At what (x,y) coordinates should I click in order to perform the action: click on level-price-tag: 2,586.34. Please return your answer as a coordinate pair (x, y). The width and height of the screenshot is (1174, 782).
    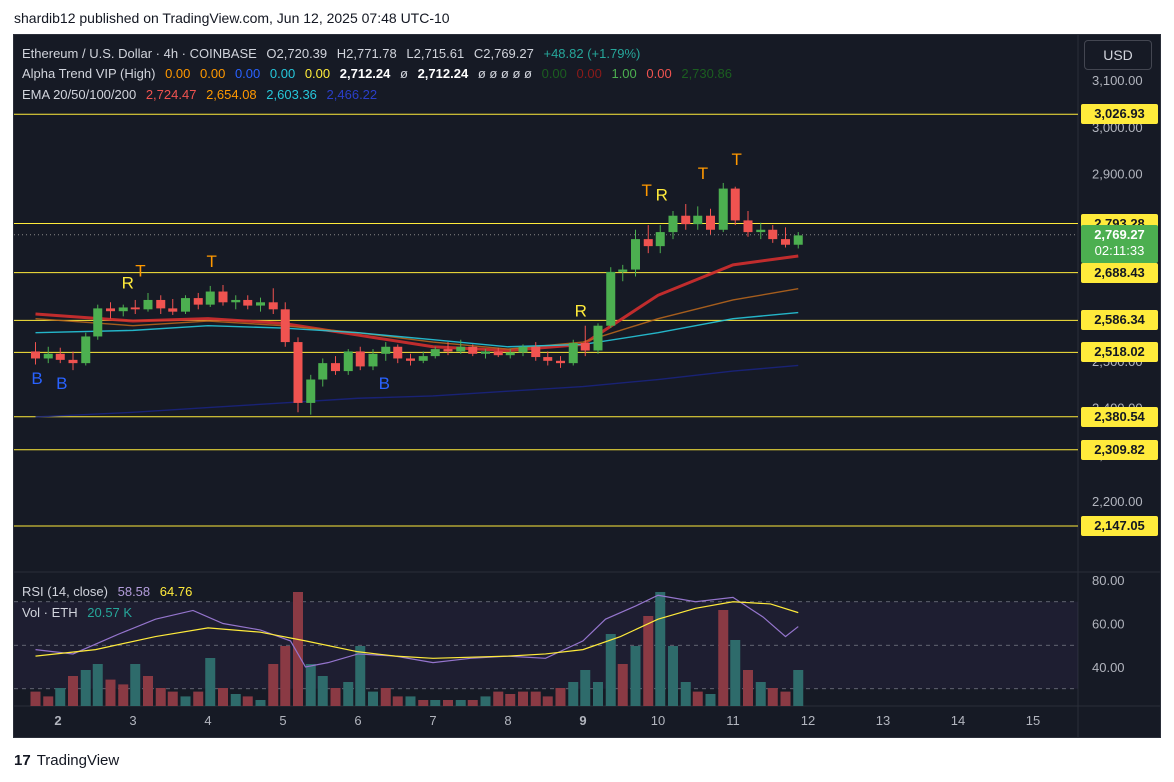
    Looking at the image, I should click on (1119, 320).